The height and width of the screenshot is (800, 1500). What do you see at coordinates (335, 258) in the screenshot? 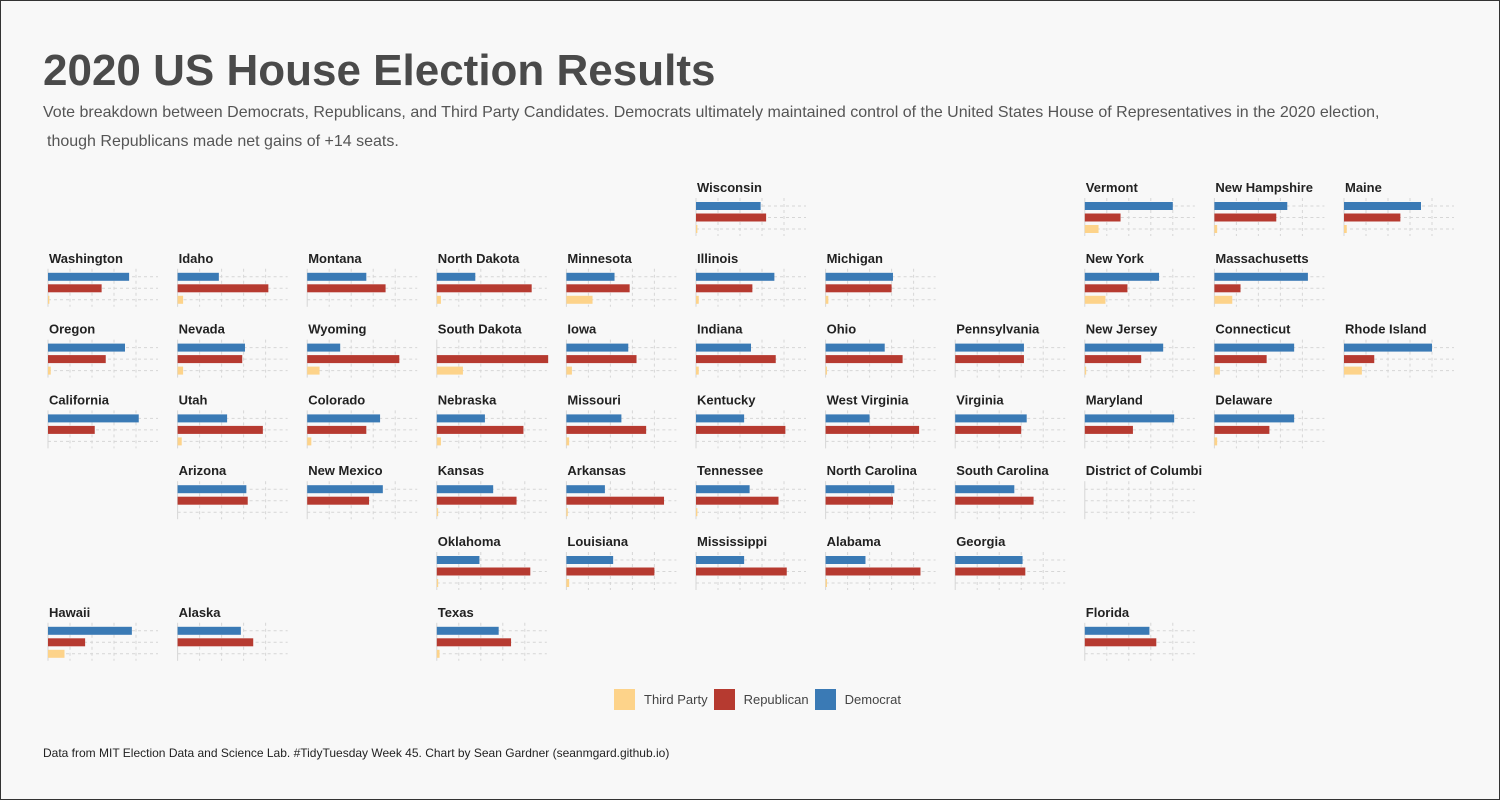
I see `state-label-montana: Montana` at bounding box center [335, 258].